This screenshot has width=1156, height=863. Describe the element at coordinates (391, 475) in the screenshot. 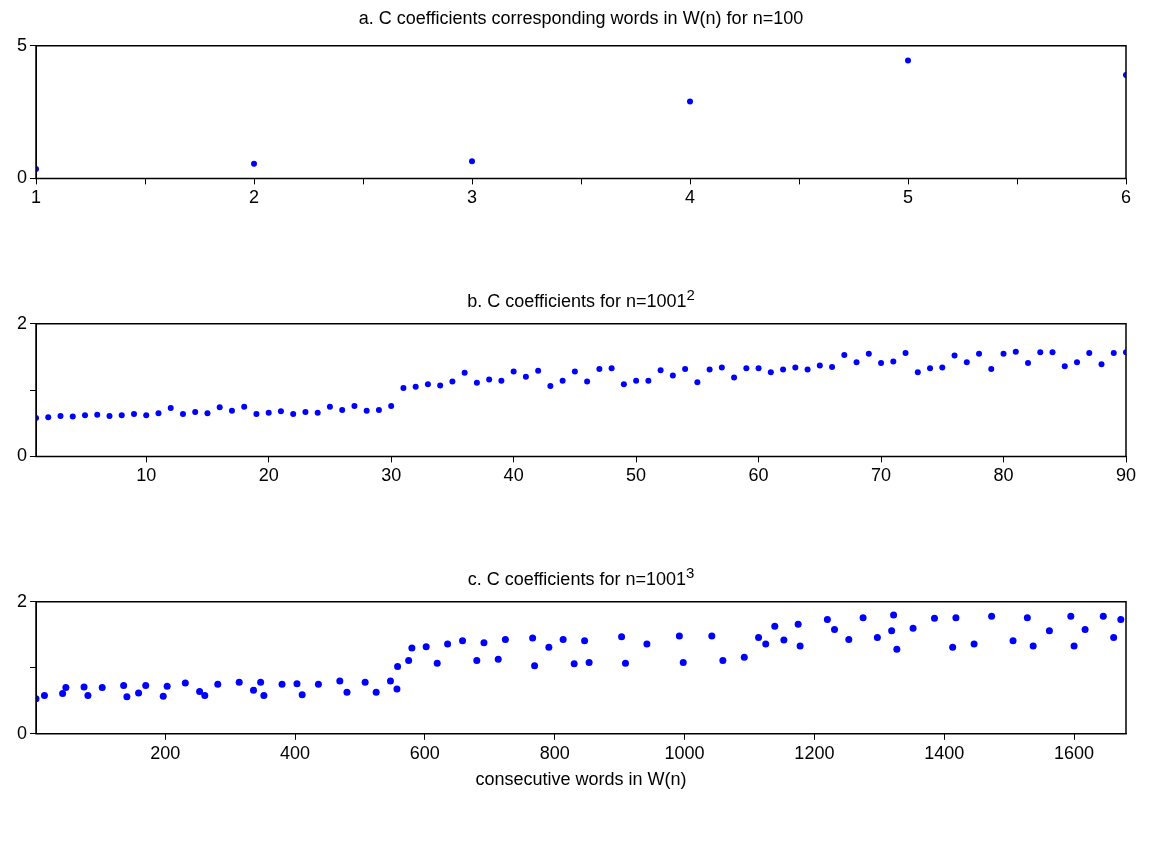

I see `x-tick-label: 30` at that location.